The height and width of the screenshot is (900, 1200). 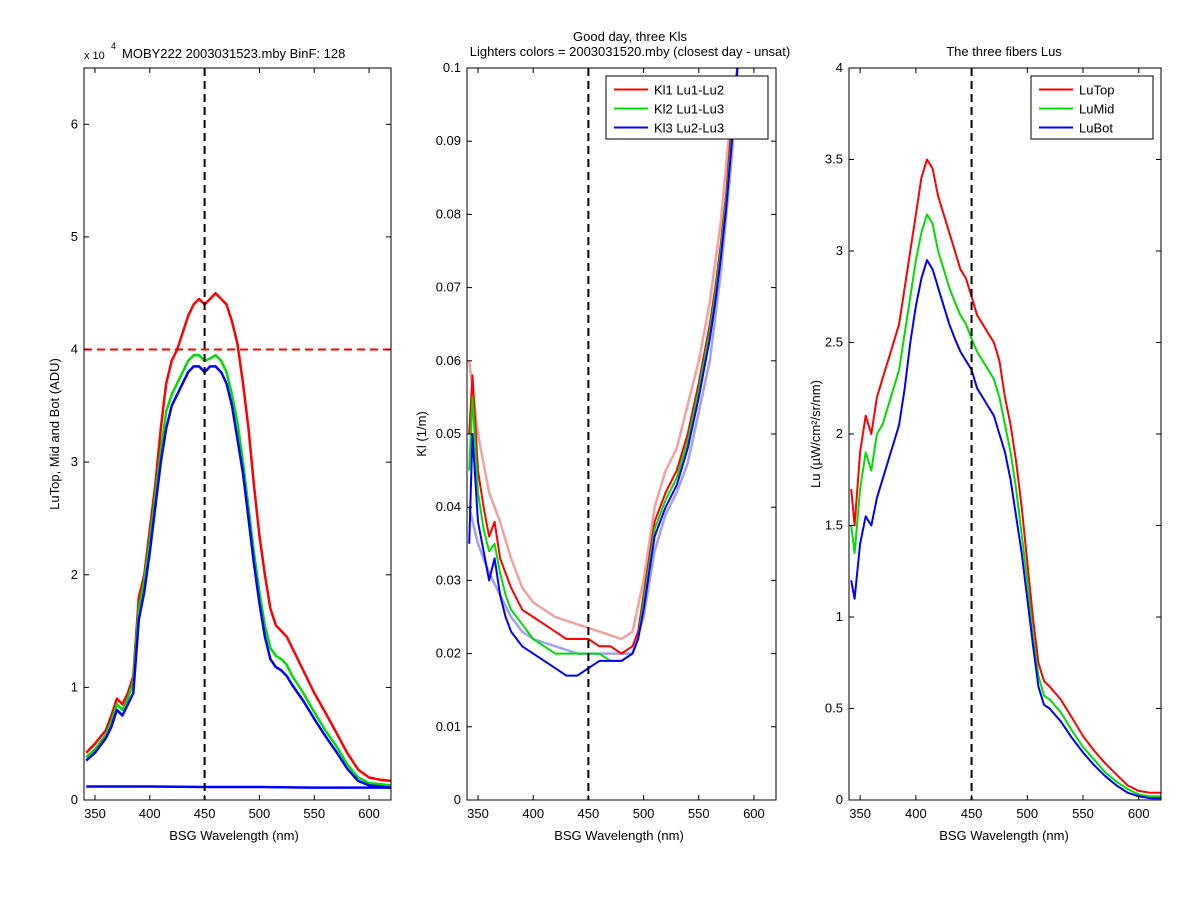 I want to click on chart-3-y-tick-label: 1, so click(x=839, y=616).